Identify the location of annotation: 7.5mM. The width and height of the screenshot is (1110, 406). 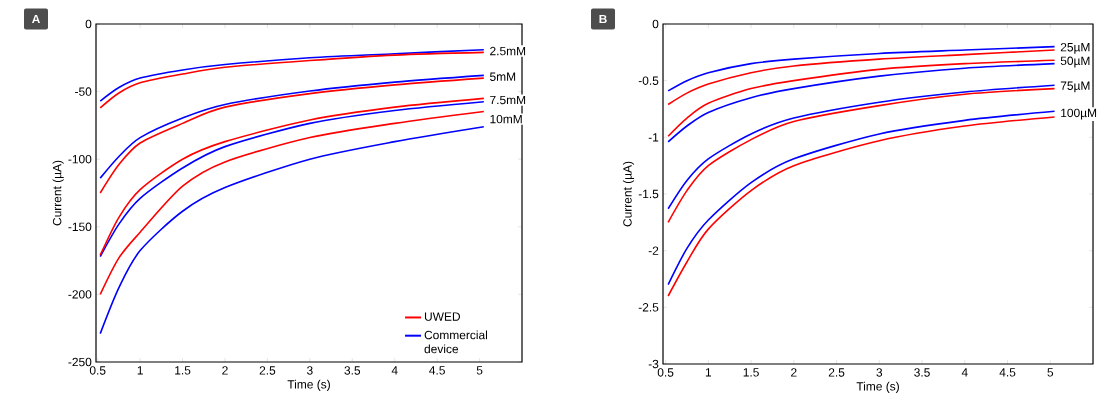
(508, 100).